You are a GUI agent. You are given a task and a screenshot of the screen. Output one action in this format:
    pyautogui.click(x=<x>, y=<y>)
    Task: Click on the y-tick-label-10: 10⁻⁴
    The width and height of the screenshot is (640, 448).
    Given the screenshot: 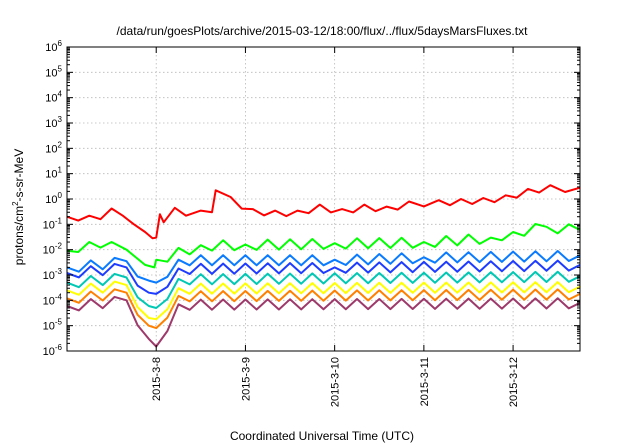 What is the action you would take?
    pyautogui.click(x=53, y=299)
    